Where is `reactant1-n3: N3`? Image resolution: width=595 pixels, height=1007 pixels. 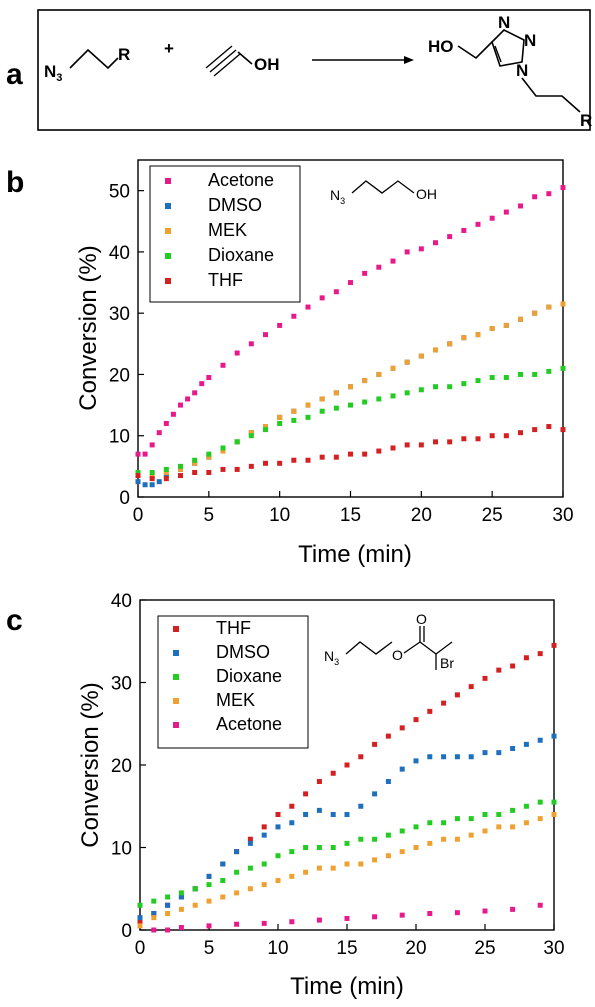 reactant1-n3: N3 is located at coordinates (53, 73).